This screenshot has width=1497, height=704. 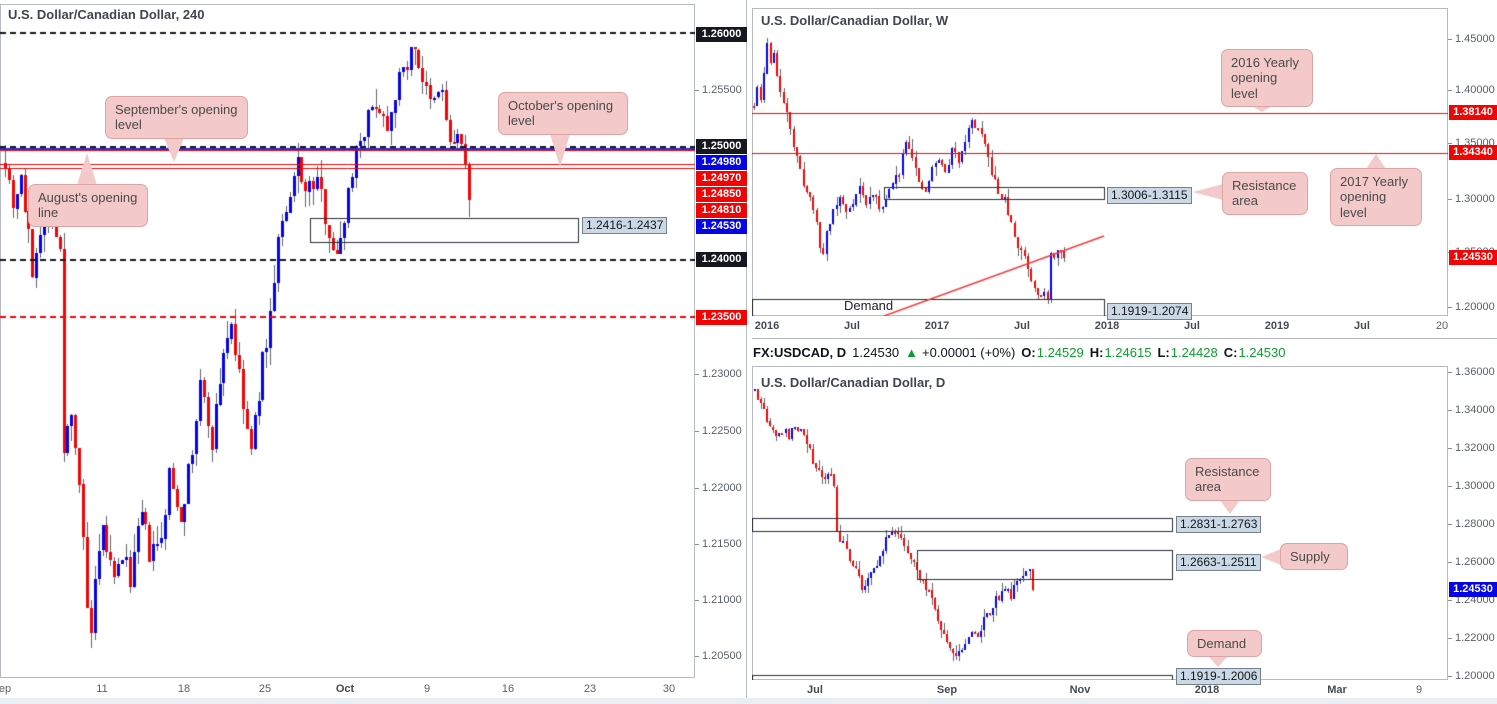 I want to click on usdcad-daily-callout-supply: Supply, so click(x=1314, y=557).